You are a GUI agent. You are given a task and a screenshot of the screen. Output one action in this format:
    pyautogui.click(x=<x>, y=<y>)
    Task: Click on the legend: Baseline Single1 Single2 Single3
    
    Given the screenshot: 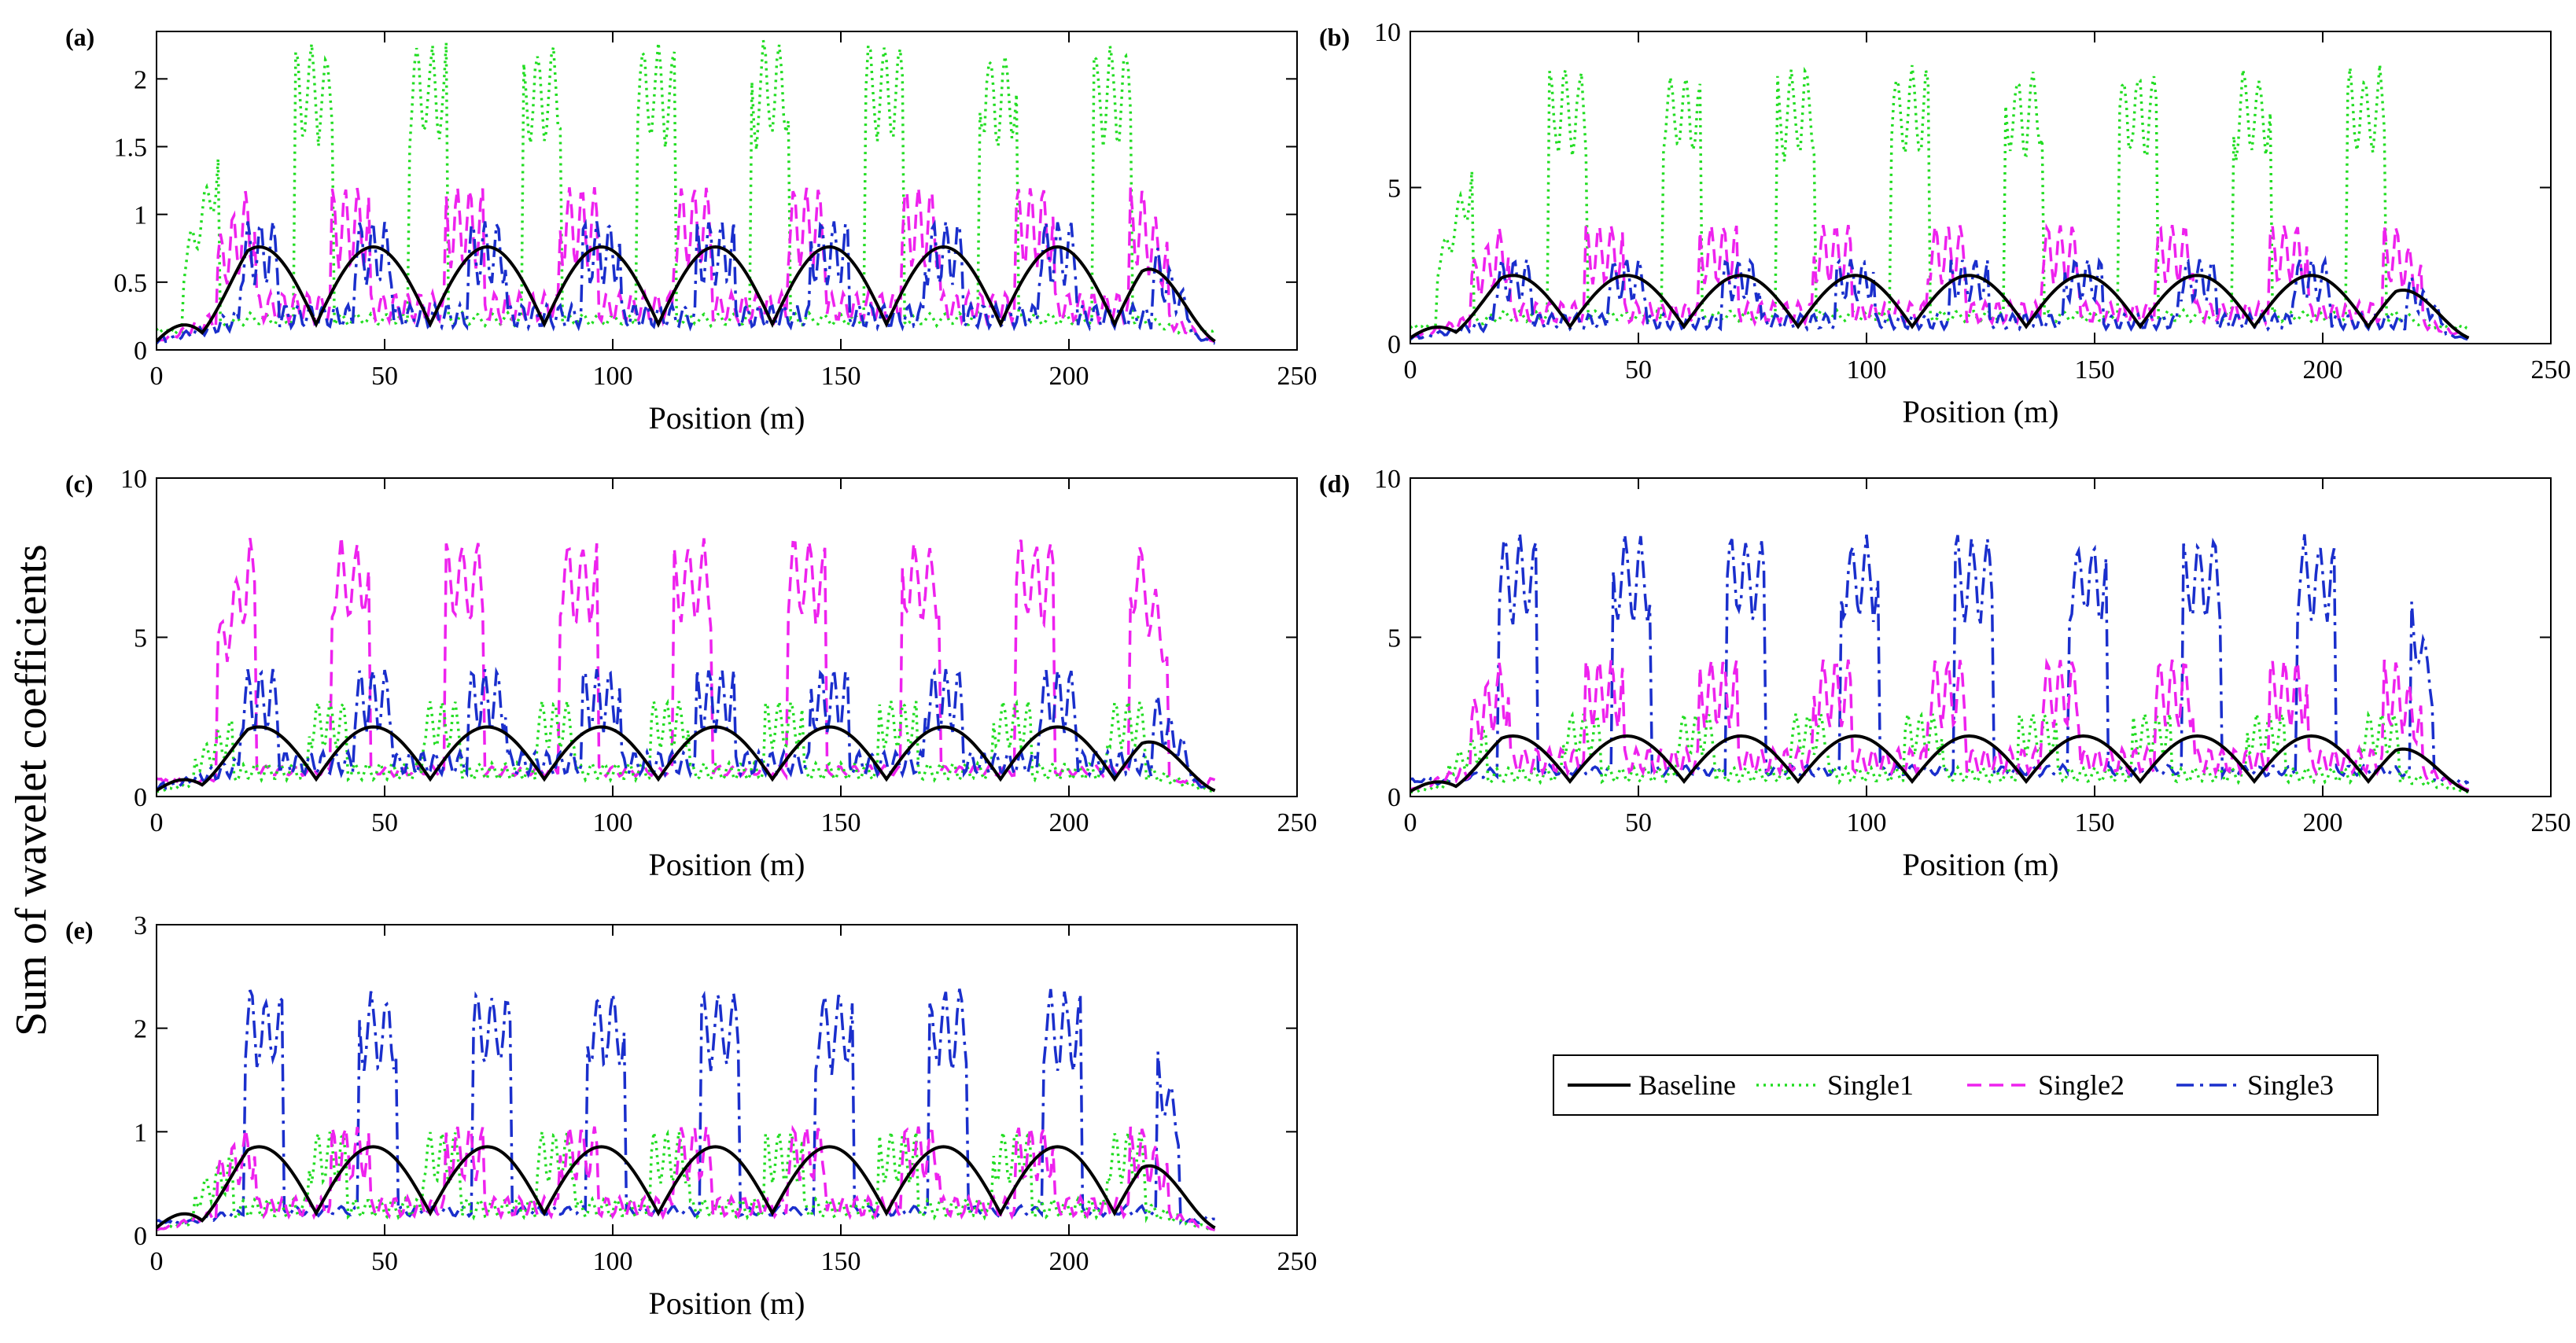 What is the action you would take?
    pyautogui.click(x=1966, y=1085)
    